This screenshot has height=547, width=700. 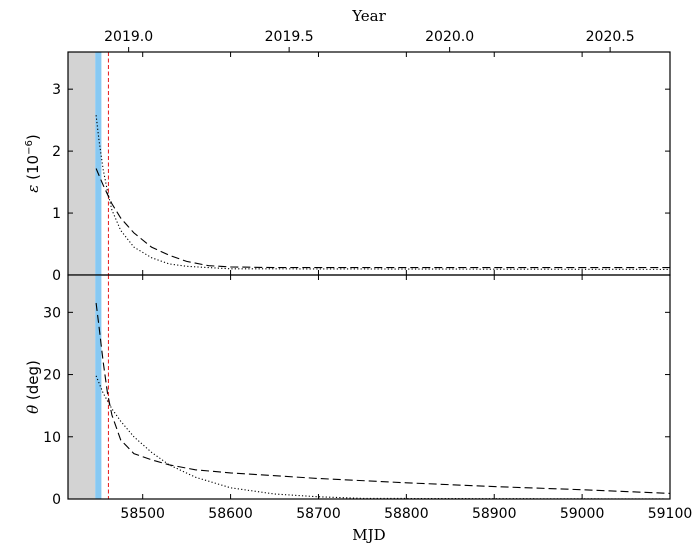 I want to click on x-tick-label: 58600, so click(x=230, y=514).